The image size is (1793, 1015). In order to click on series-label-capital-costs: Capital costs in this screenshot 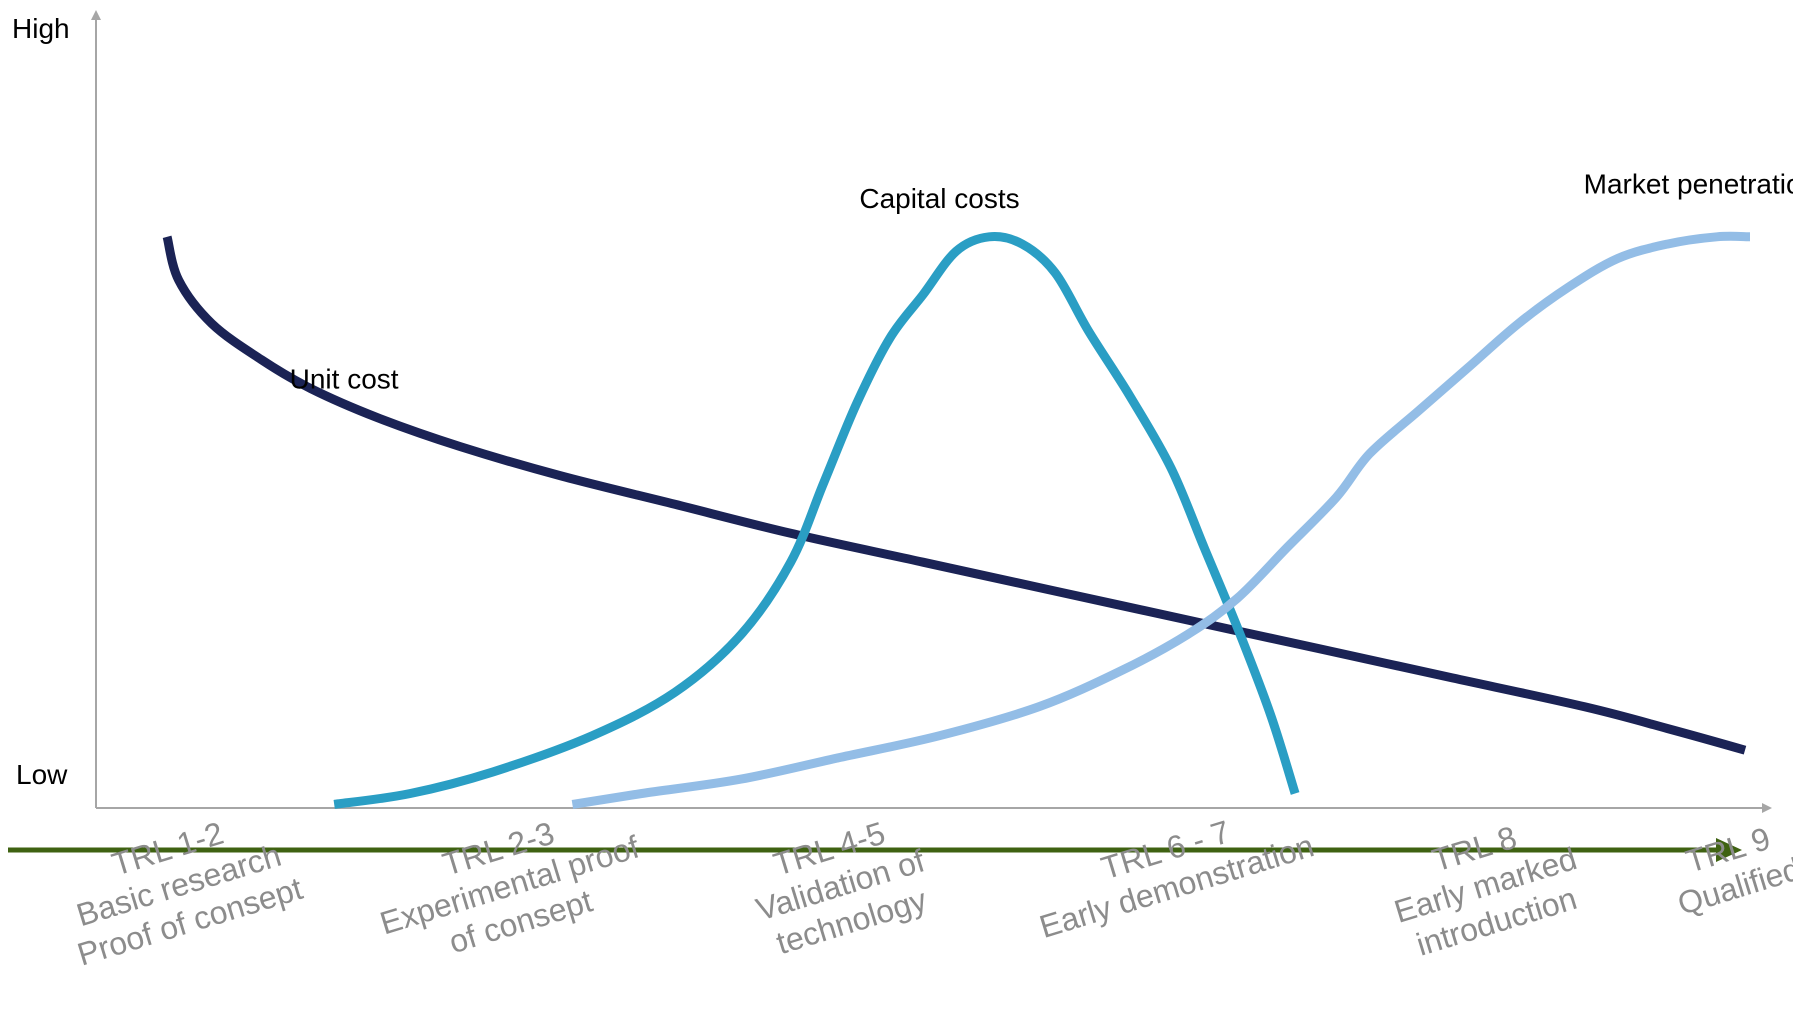, I will do `click(939, 198)`.